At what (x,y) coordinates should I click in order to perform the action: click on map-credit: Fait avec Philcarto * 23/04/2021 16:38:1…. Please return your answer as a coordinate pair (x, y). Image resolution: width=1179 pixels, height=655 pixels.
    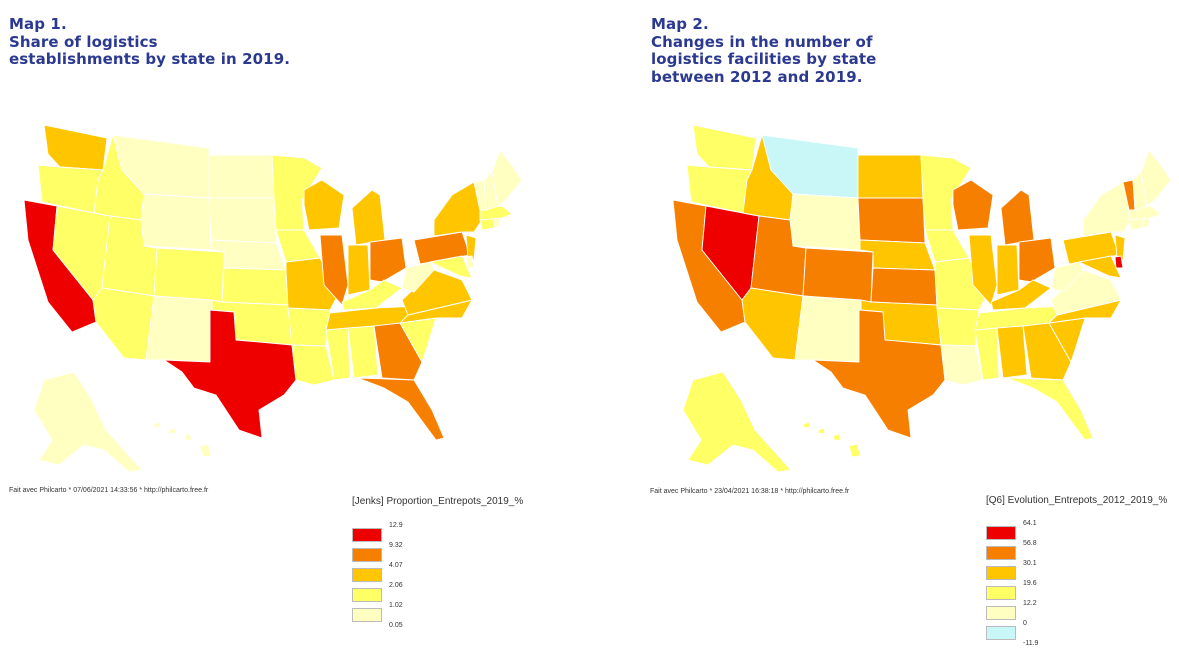
    Looking at the image, I should click on (750, 491).